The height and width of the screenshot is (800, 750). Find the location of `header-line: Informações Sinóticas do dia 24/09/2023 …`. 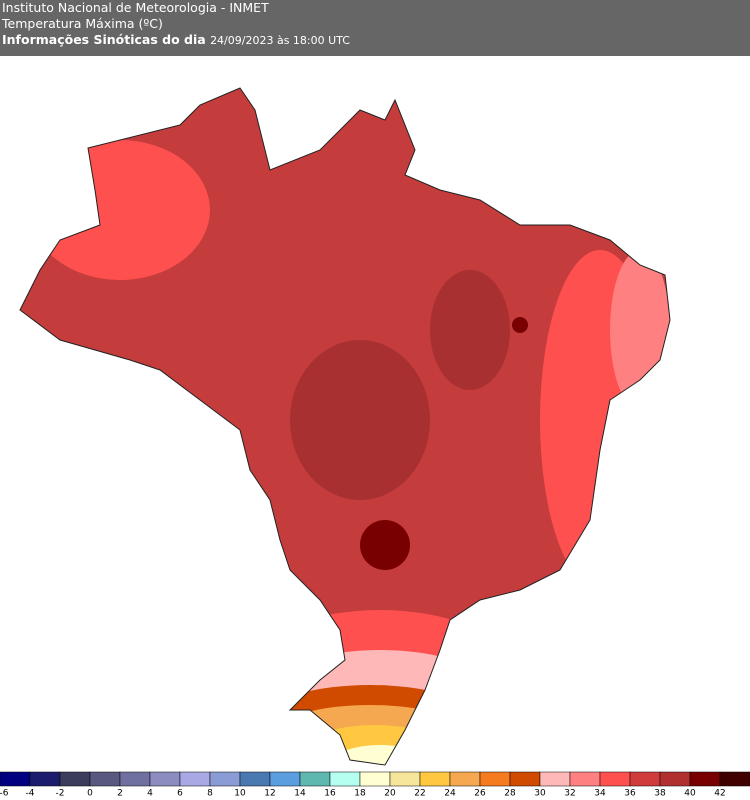

header-line: Informações Sinóticas do dia 24/09/2023 … is located at coordinates (376, 40).